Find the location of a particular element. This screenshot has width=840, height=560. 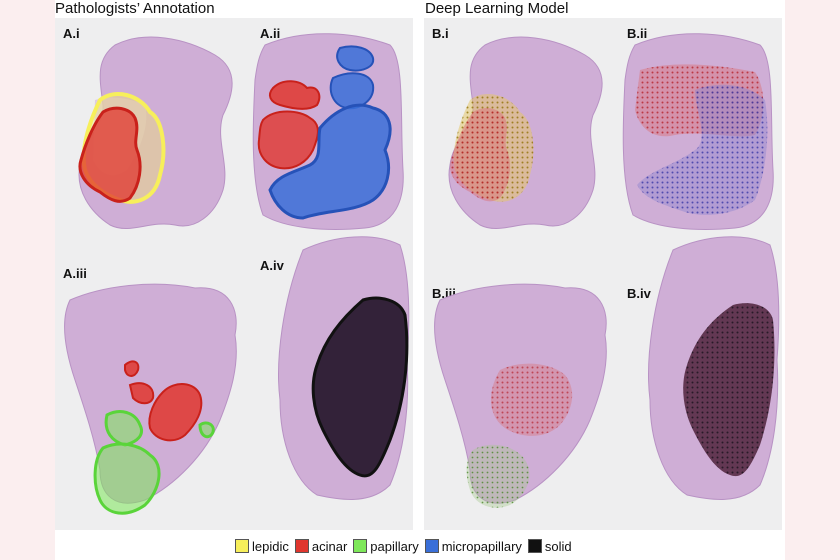

legend-swatch-acinar is located at coordinates (301, 546).